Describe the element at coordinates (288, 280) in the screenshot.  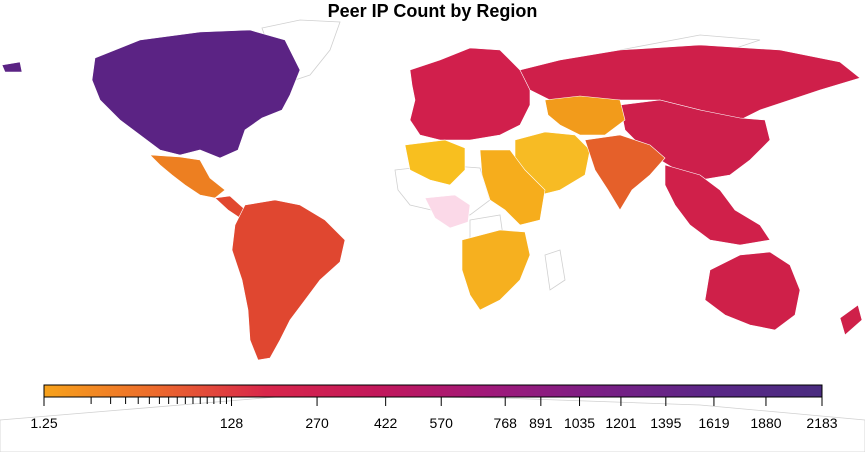
I see `region-south-america` at that location.